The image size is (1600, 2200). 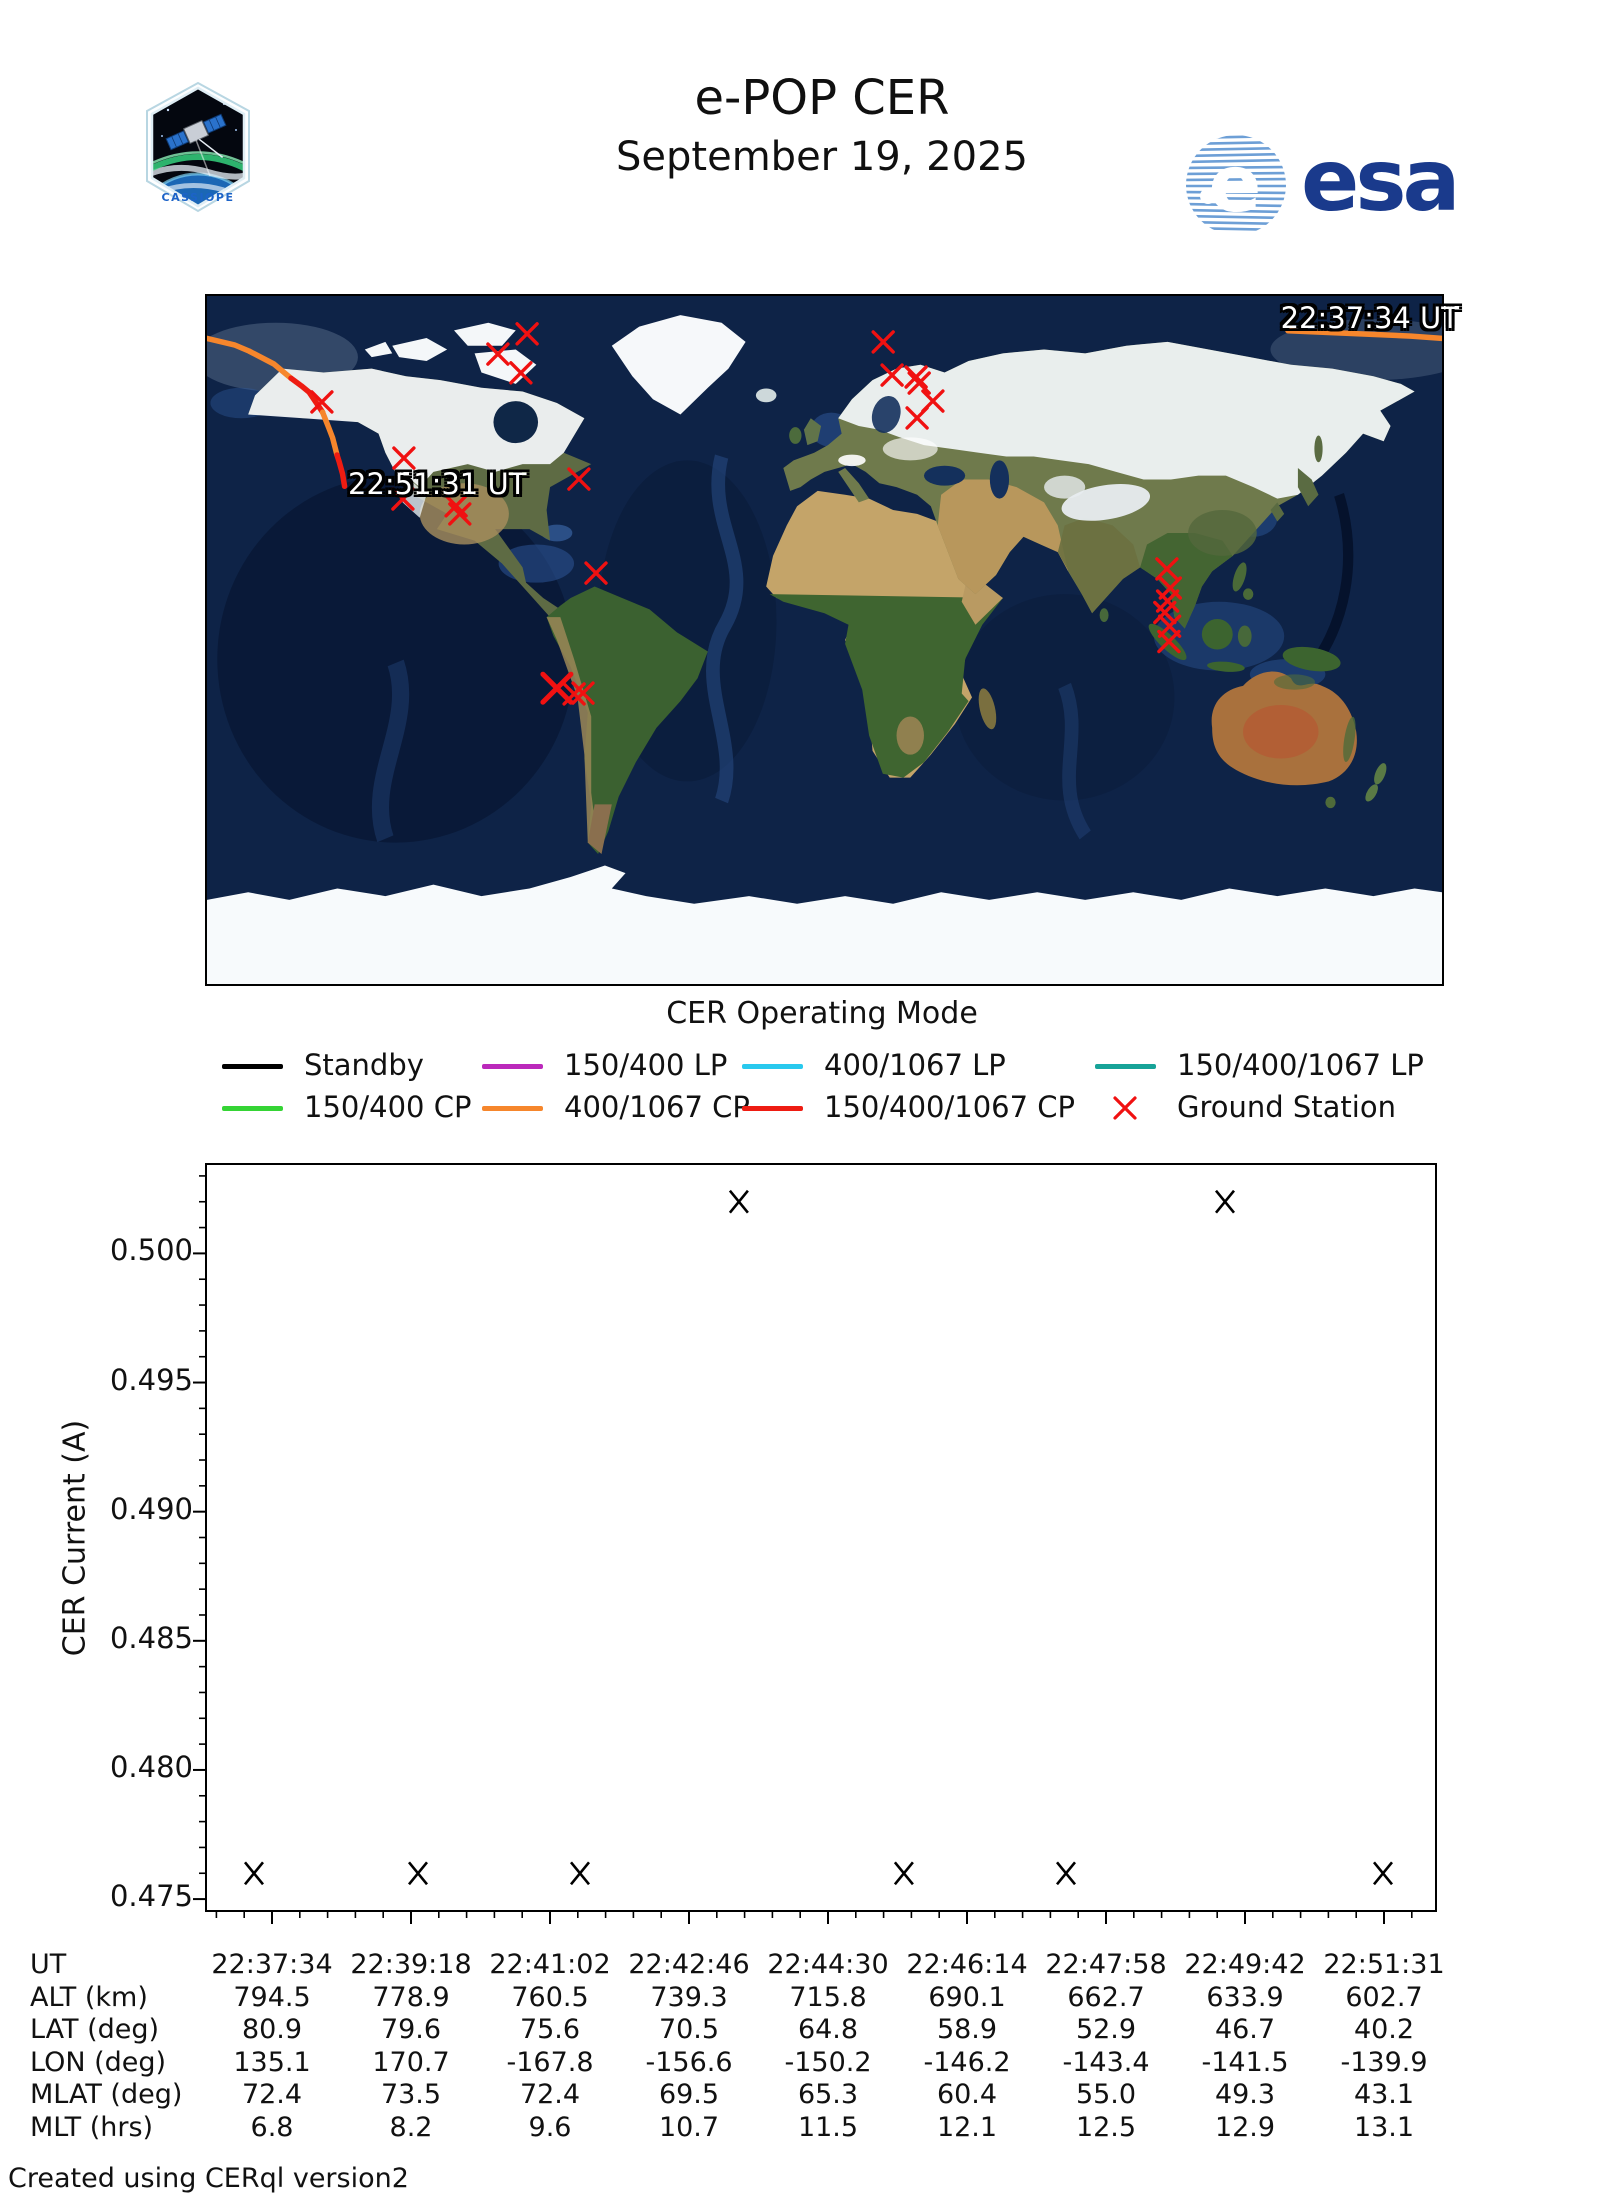 I want to click on legend-entry-label: 150/400/1067 LP, so click(x=1300, y=1065).